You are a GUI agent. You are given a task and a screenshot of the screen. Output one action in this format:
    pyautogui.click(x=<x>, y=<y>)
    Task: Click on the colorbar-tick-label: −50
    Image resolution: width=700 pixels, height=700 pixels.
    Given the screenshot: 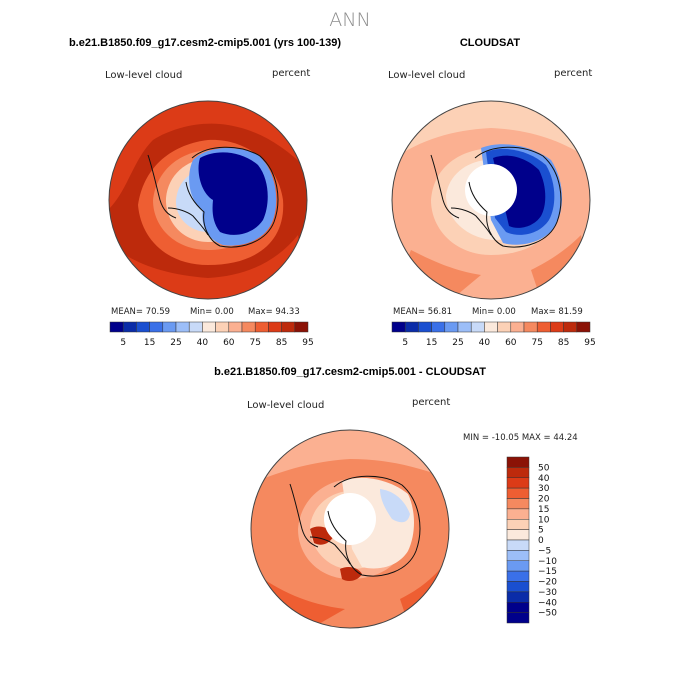 What is the action you would take?
    pyautogui.click(x=547, y=614)
    